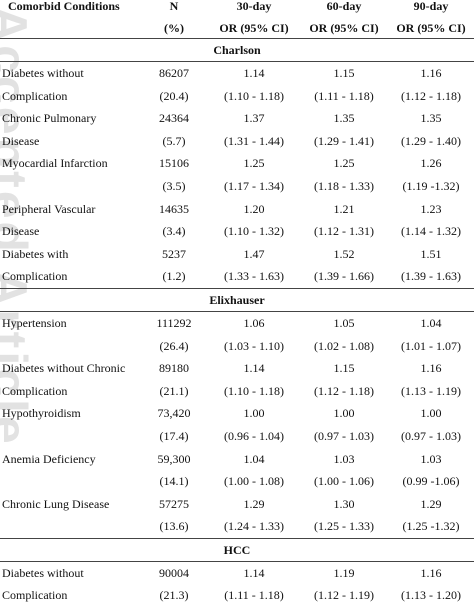 Image resolution: width=474 pixels, height=607 pixels. Describe the element at coordinates (174, 9) in the screenshot. I see `header-n: N` at that location.